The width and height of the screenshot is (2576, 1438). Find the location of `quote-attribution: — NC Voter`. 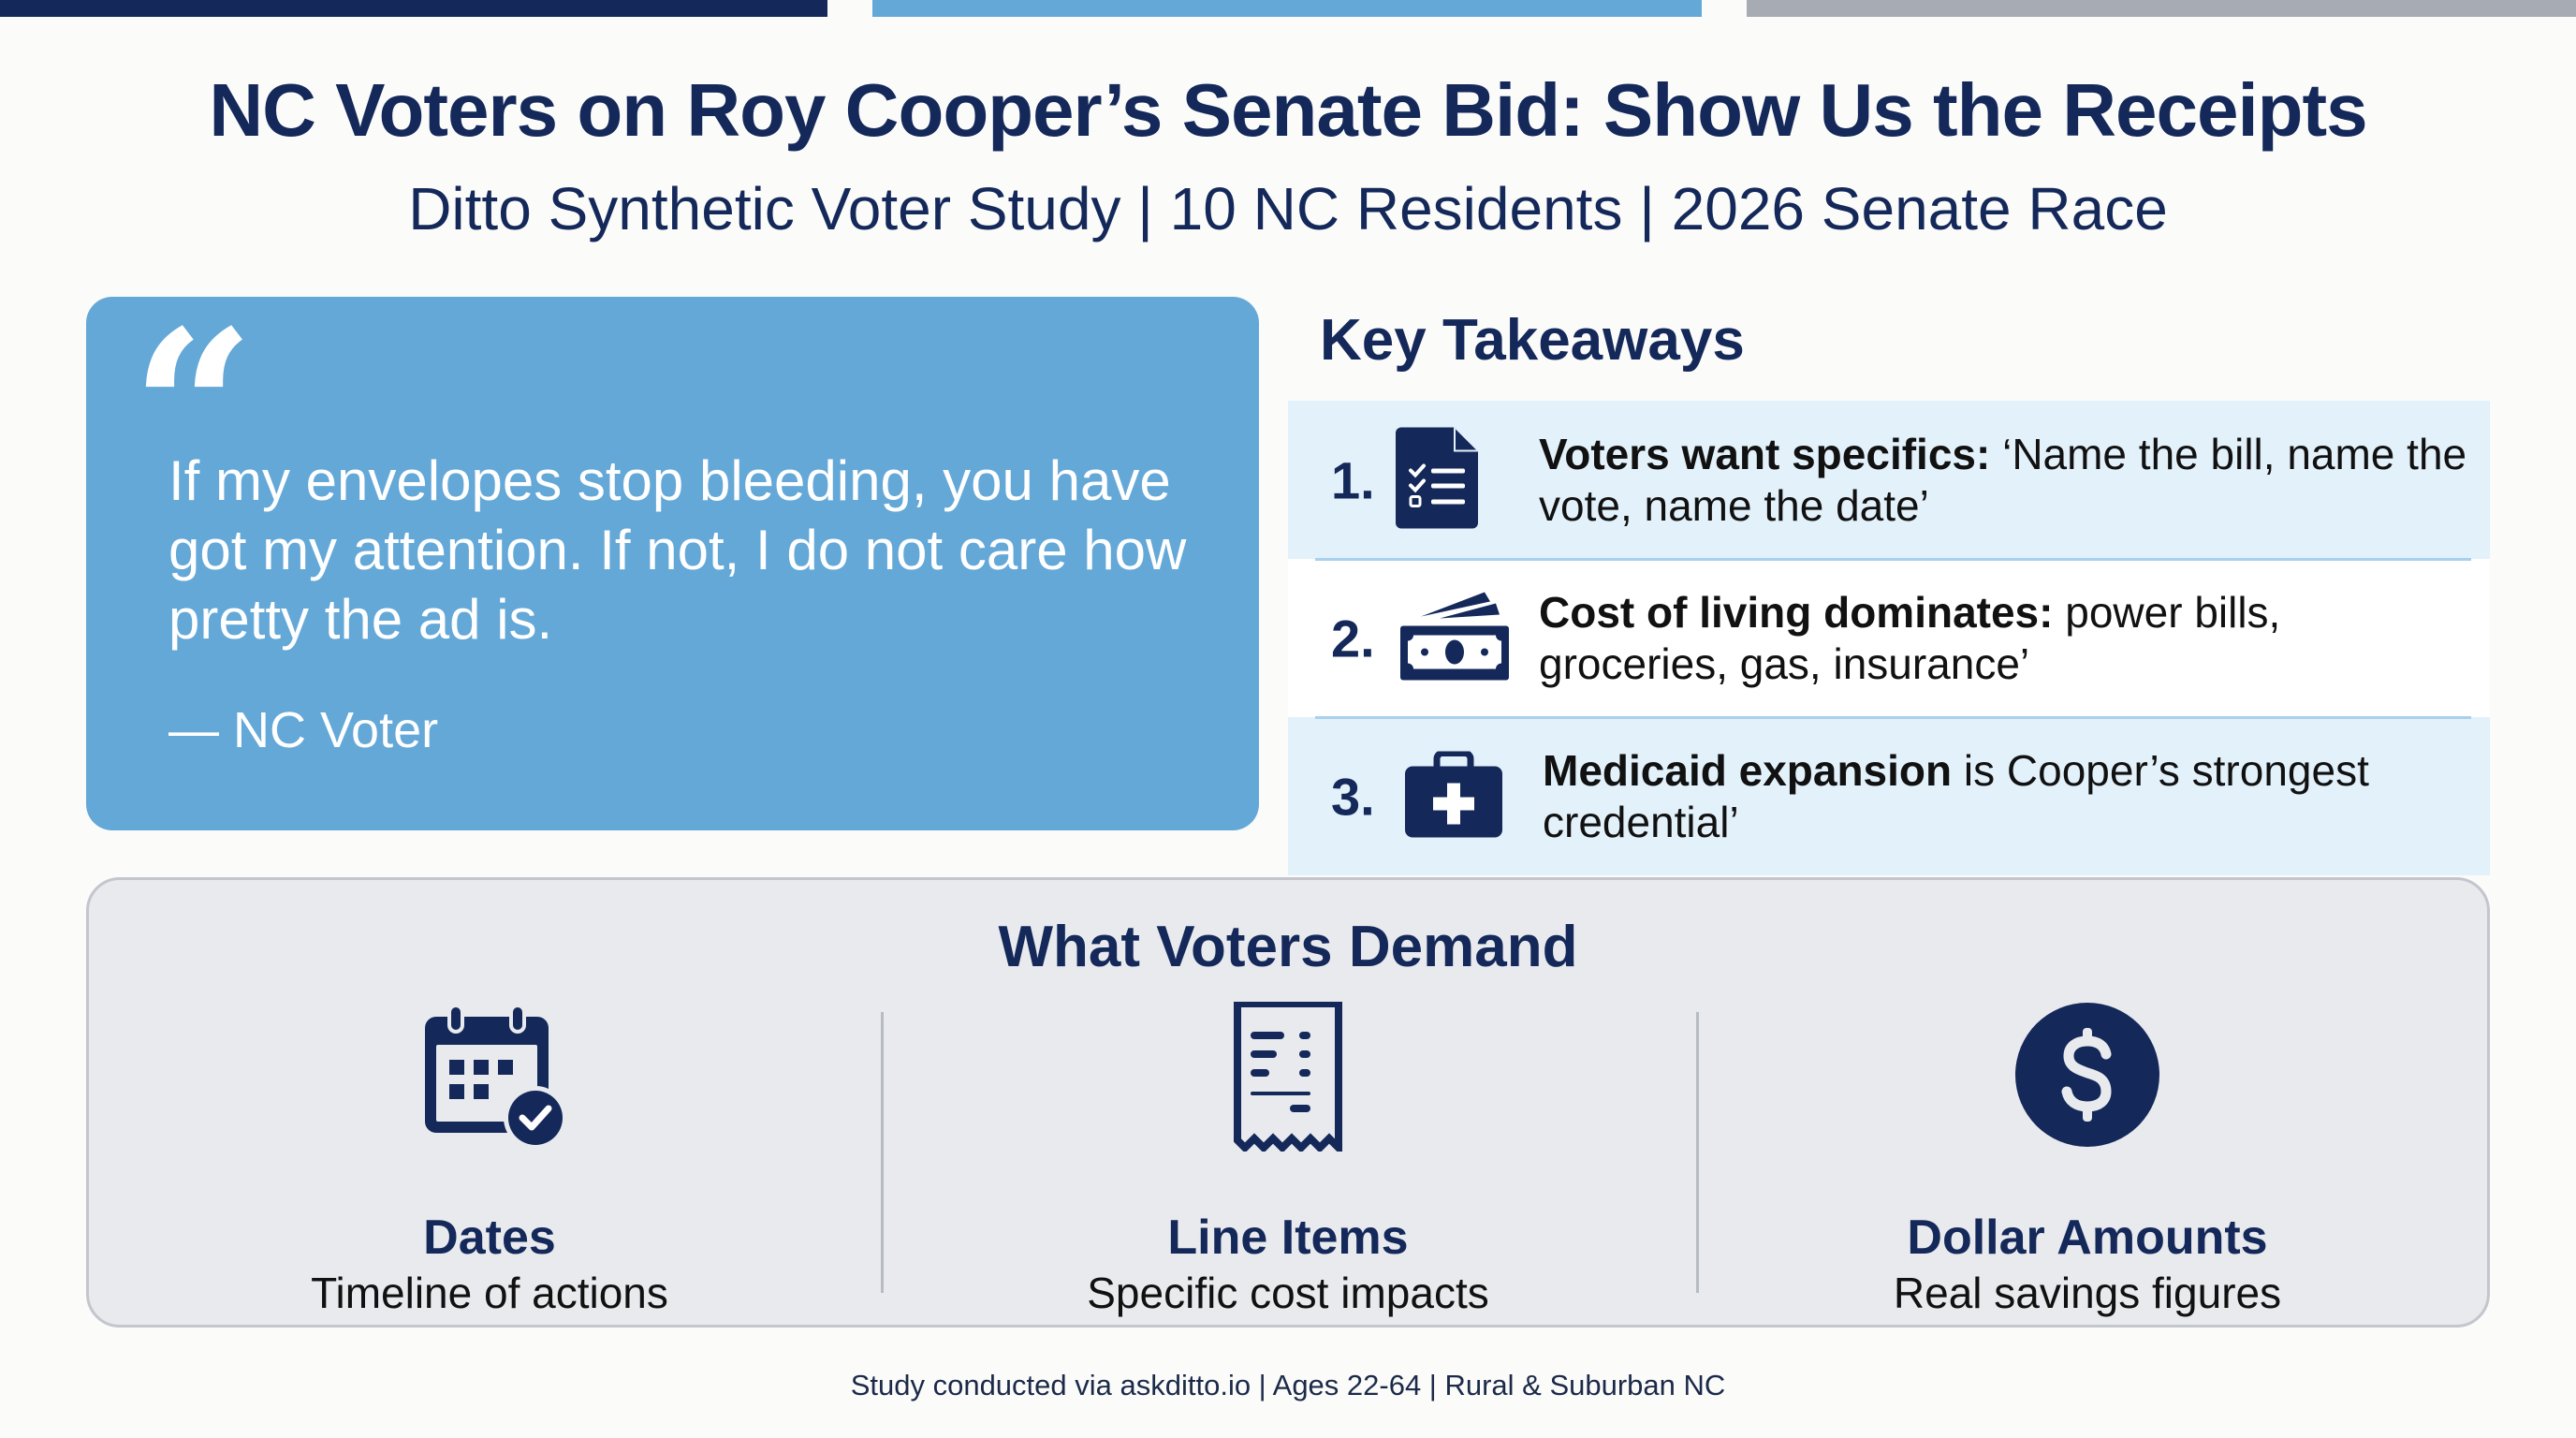

quote-attribution: — NC Voter is located at coordinates (303, 730).